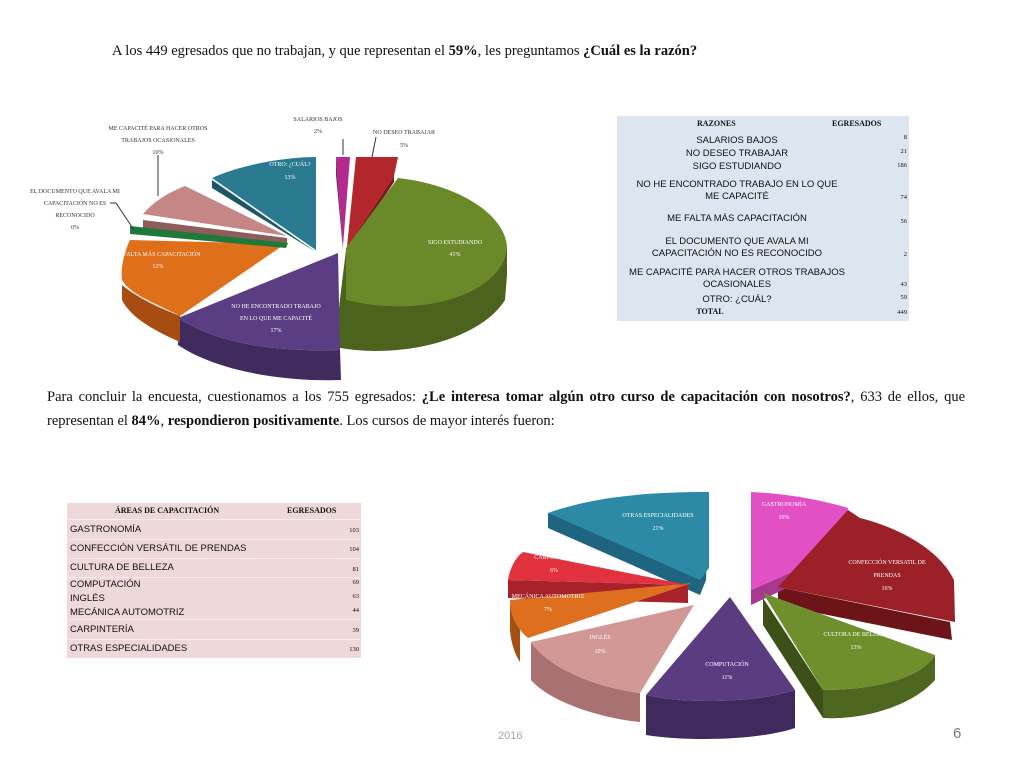 The height and width of the screenshot is (768, 1024). I want to click on table-row-label: OTRO: ¿CUÁL?, so click(737, 299).